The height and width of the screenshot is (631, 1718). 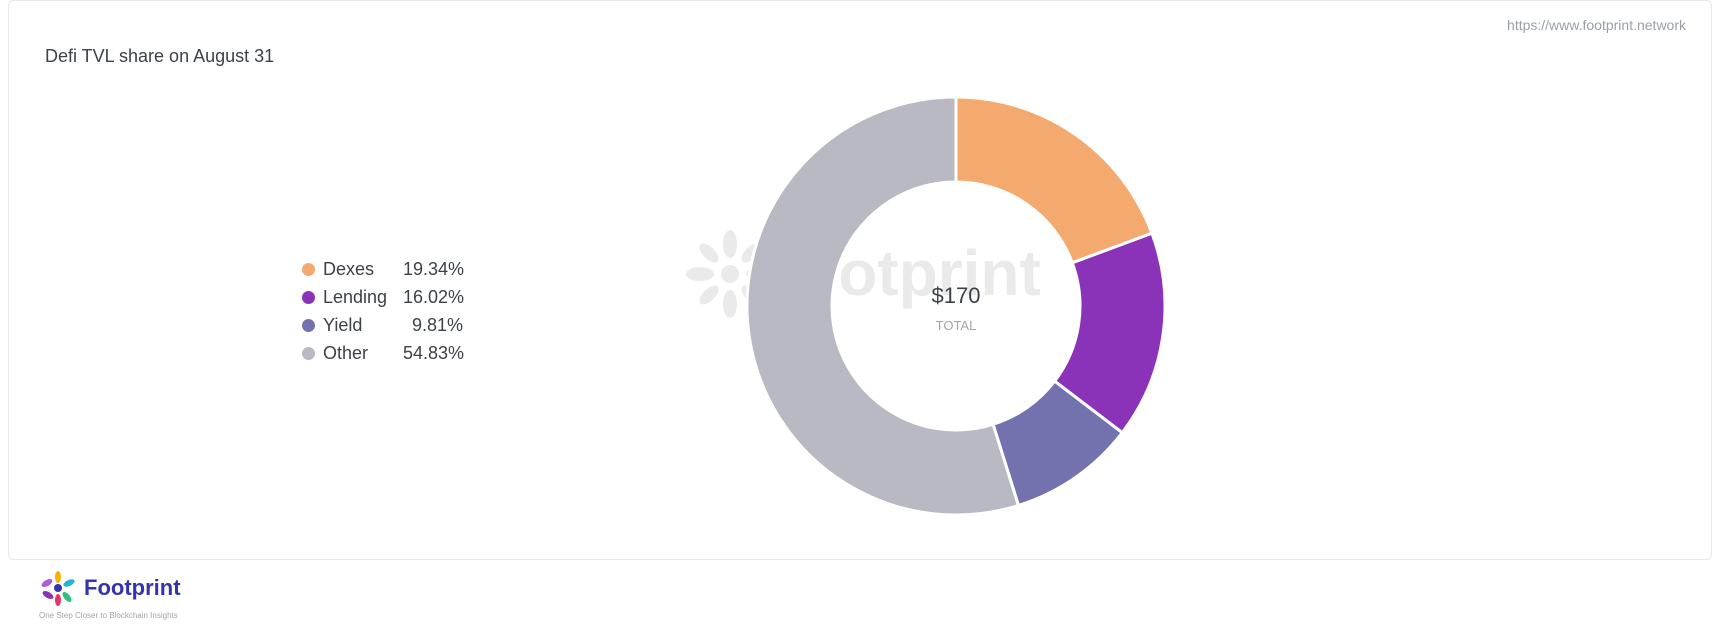 What do you see at coordinates (383, 269) in the screenshot?
I see `legend-item-dexes: Dexes 19.34%` at bounding box center [383, 269].